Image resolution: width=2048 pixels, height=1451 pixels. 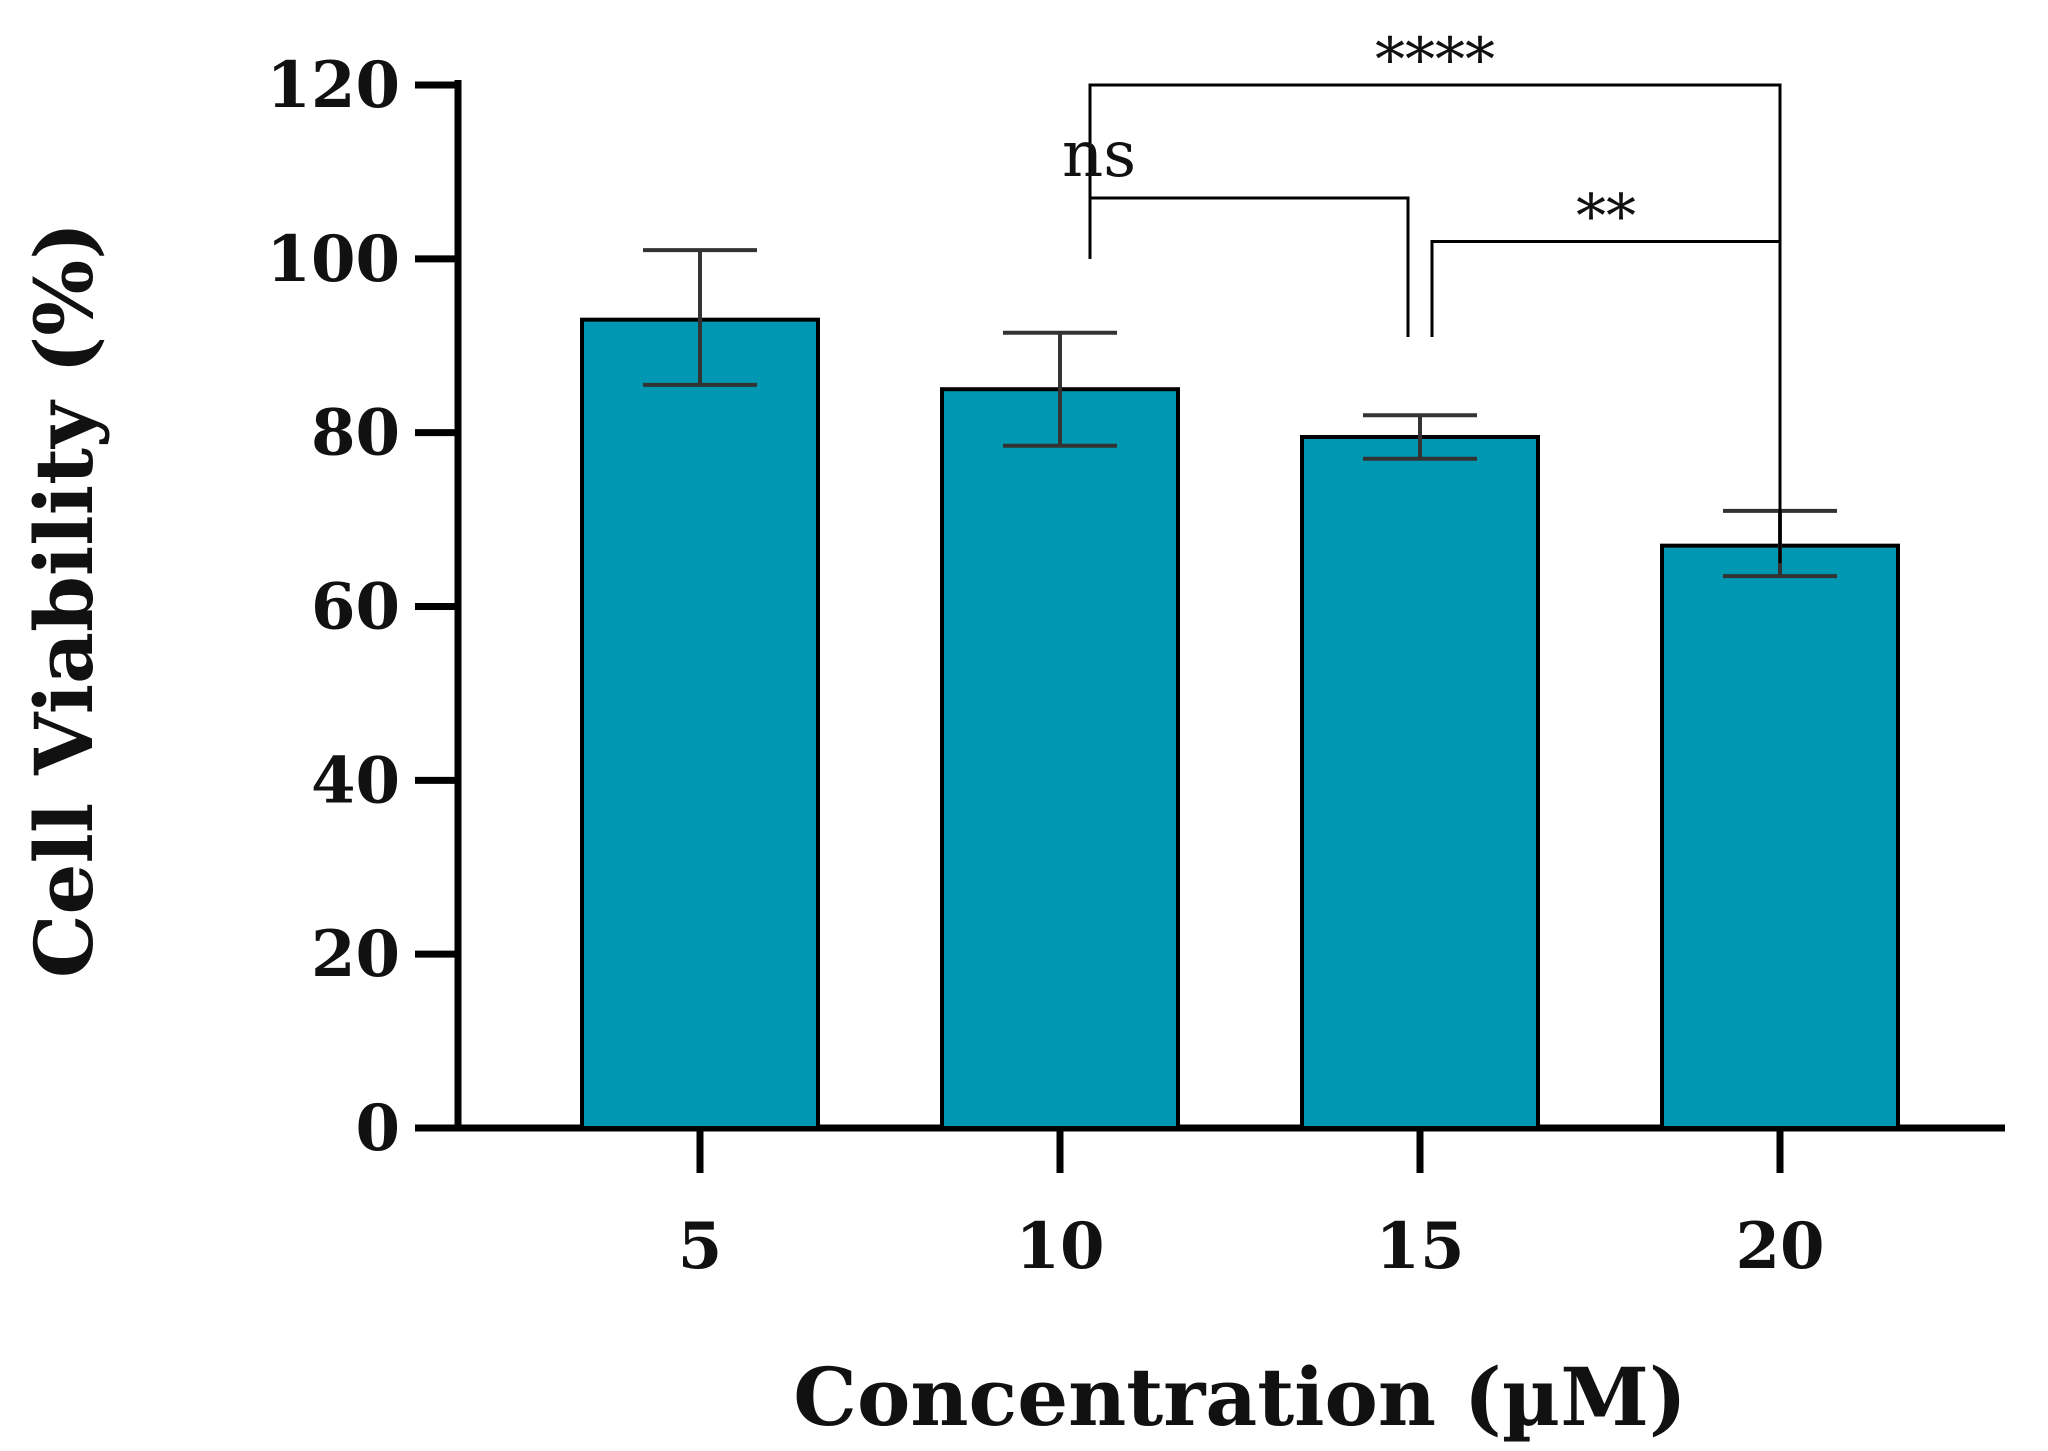 What do you see at coordinates (1779, 1246) in the screenshot?
I see `x-tick-label: 20` at bounding box center [1779, 1246].